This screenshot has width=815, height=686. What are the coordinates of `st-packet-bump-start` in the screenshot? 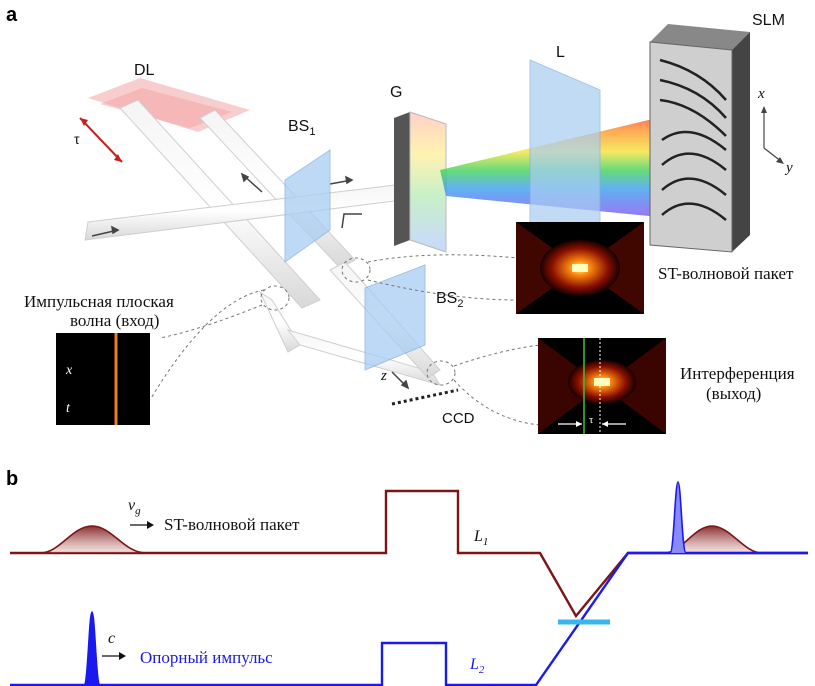 It's located at (93, 539).